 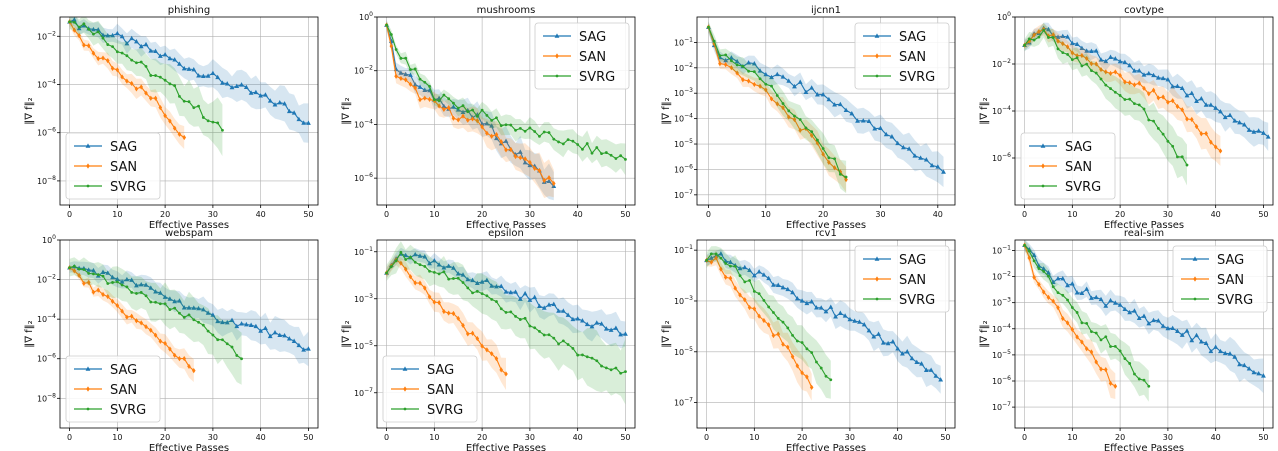 I want to click on legend-marker-SAG, so click(x=877, y=35).